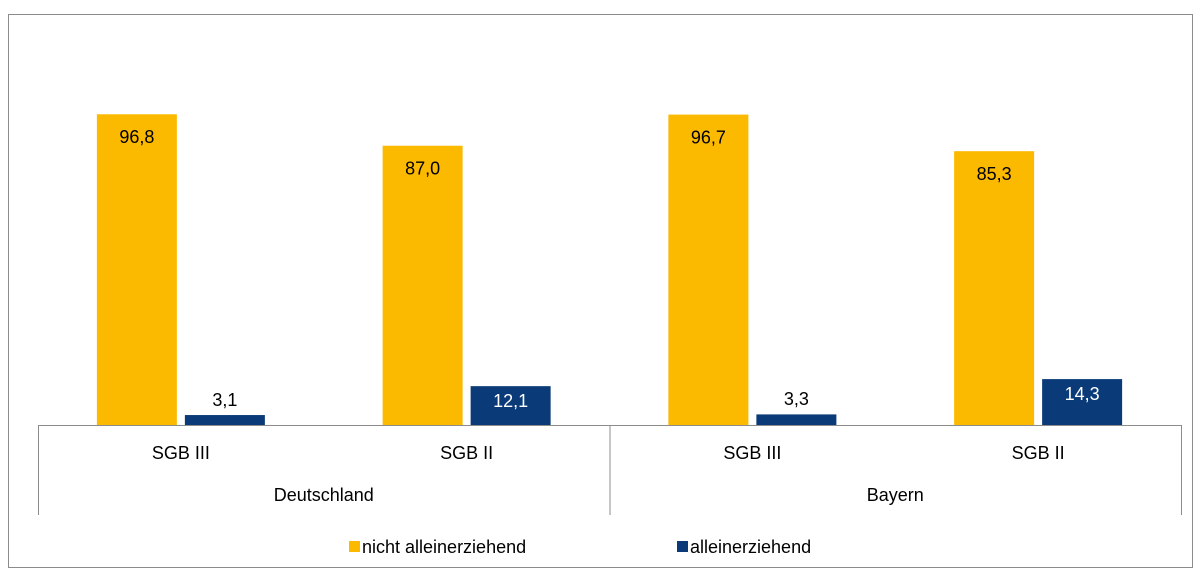 This screenshot has height=581, width=1201. Describe the element at coordinates (1082, 394) in the screenshot. I see `data-label: 14,3` at that location.